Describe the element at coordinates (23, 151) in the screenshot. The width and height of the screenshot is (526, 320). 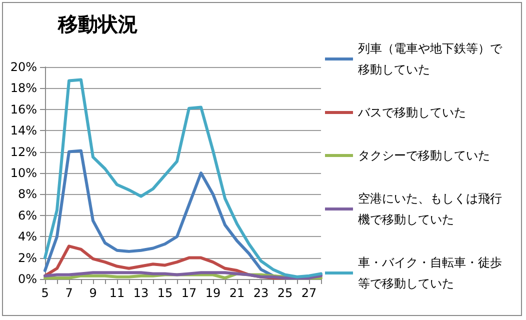
I see `y-tick-label: 12%` at that location.